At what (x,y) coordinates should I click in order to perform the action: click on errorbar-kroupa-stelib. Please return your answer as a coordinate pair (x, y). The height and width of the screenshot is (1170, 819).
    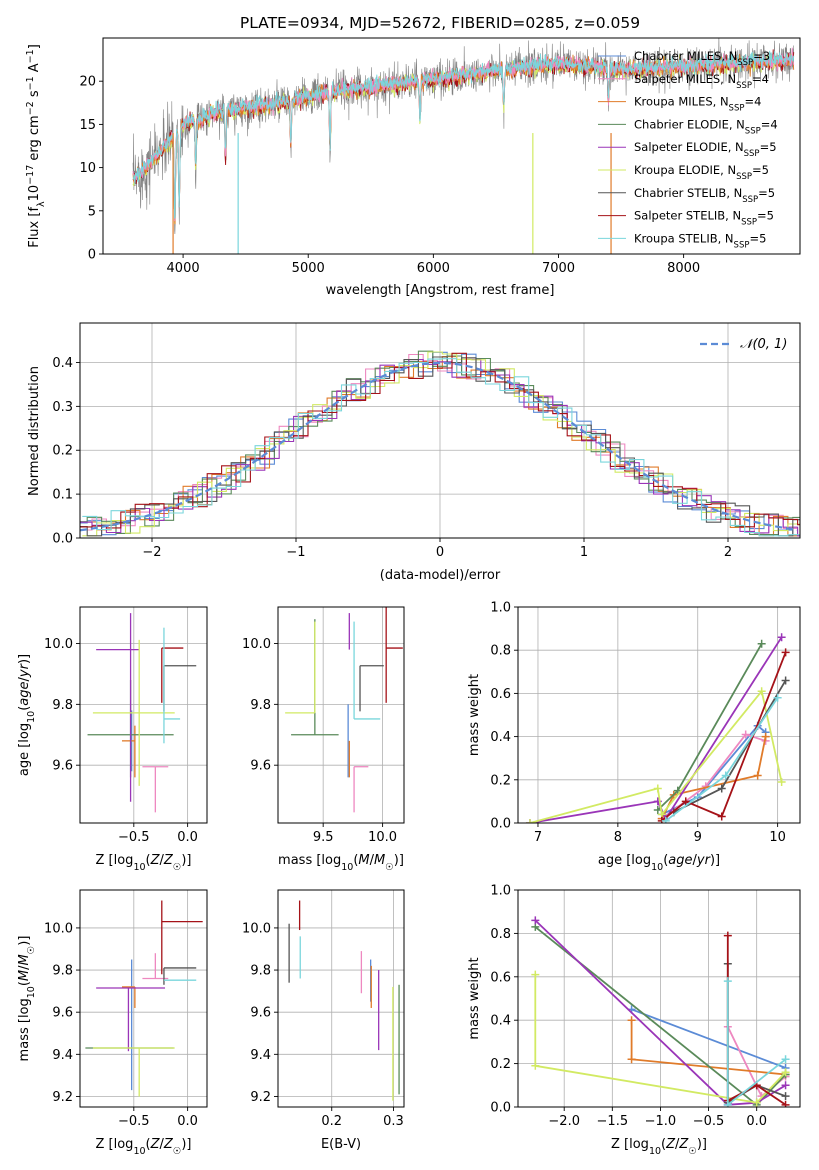
    Looking at the image, I should click on (367, 670).